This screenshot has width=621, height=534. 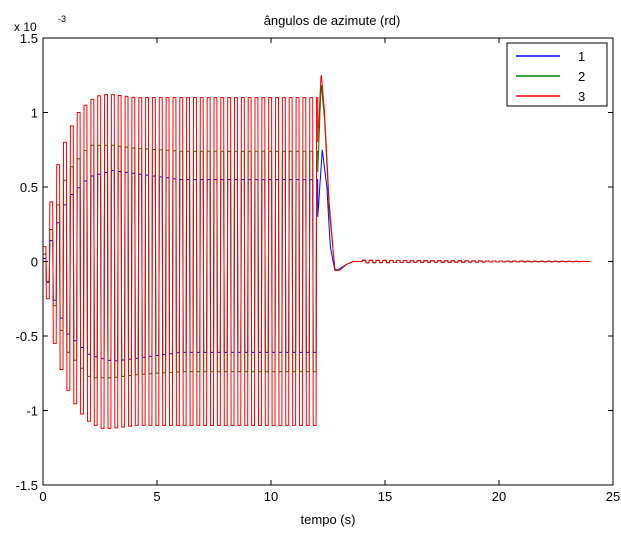 What do you see at coordinates (332, 20) in the screenshot?
I see `chart-title: ângulos de azimute (rd)` at bounding box center [332, 20].